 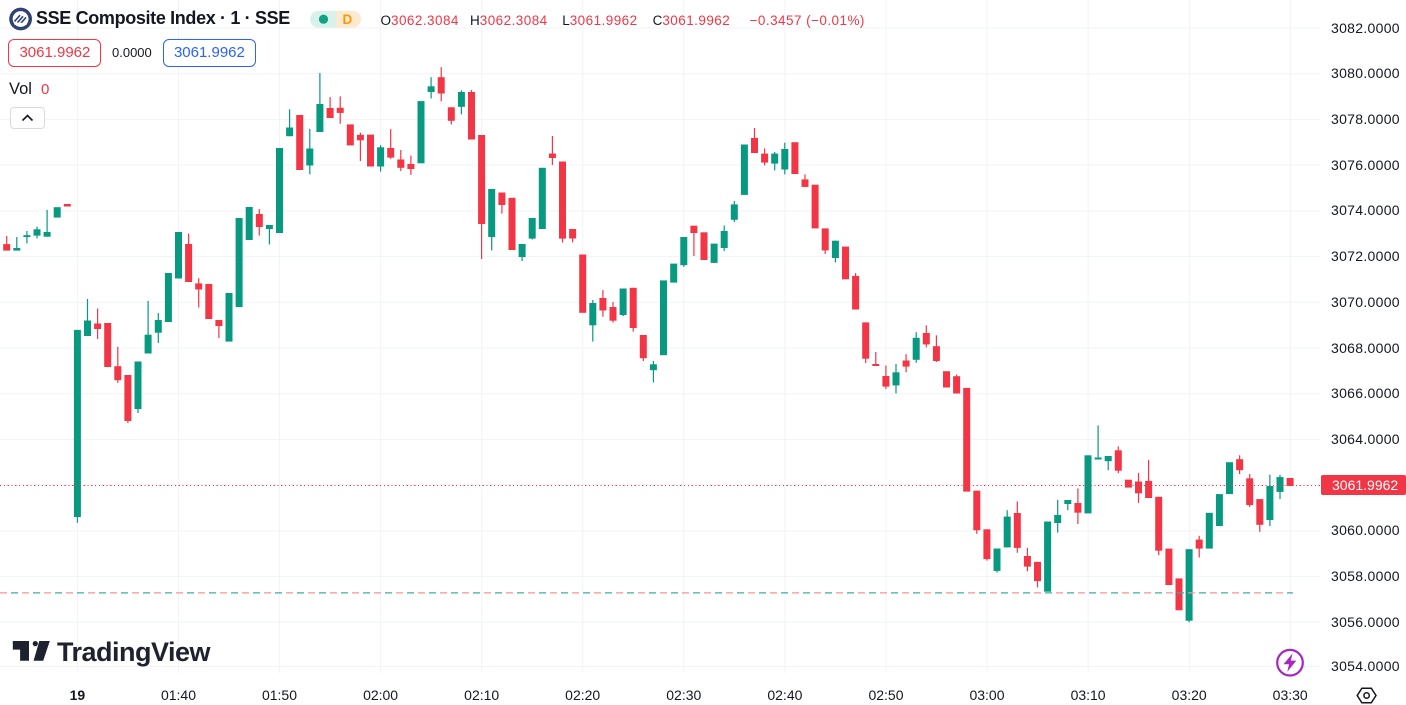 I want to click on svg-text: D, so click(x=348, y=19).